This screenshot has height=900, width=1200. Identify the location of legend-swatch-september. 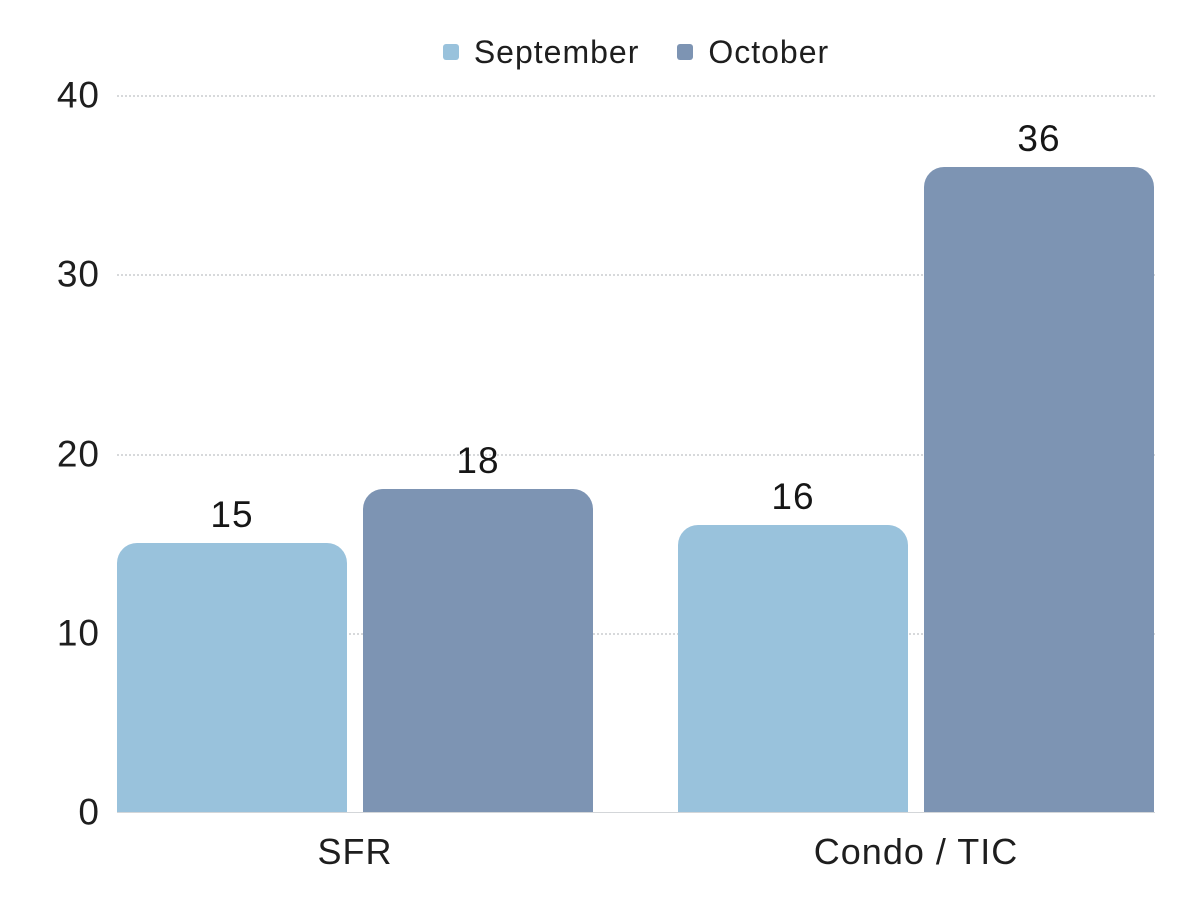
(450, 52).